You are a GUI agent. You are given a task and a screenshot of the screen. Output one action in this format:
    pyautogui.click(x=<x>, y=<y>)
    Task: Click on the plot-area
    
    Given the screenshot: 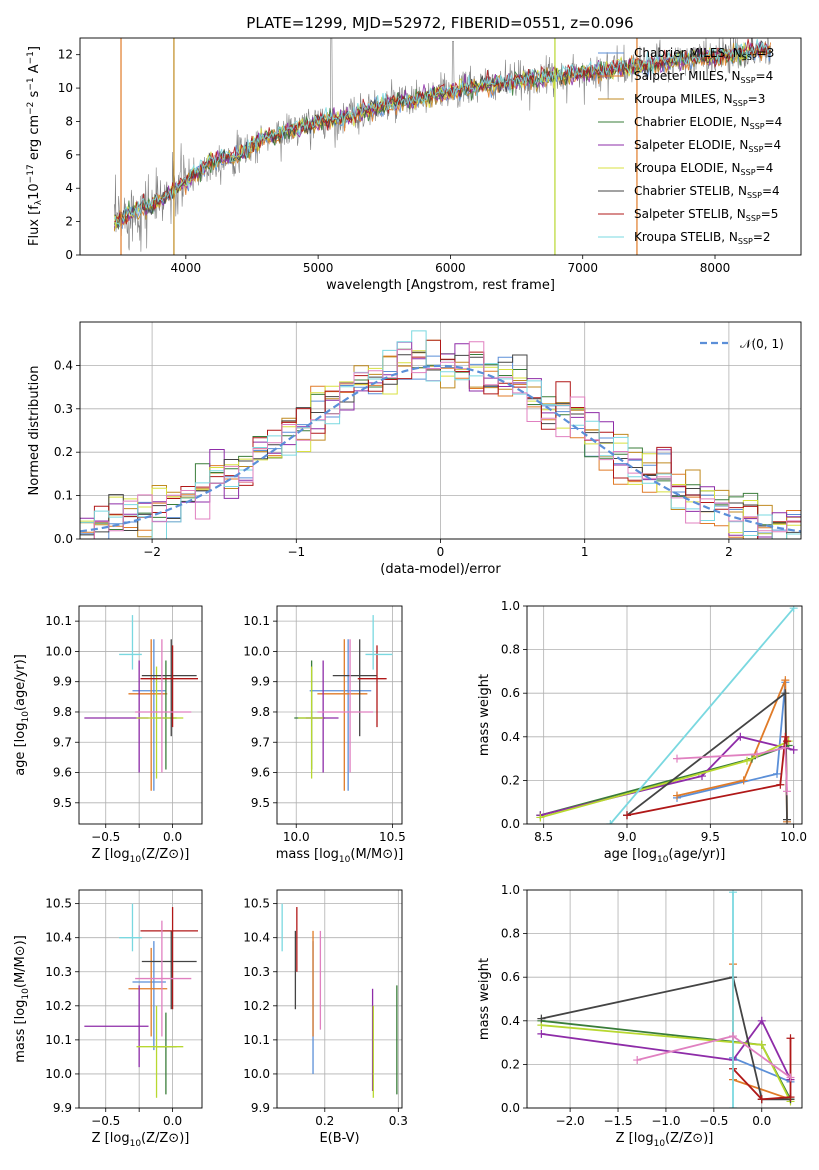 What is the action you would take?
    pyautogui.click(x=666, y=999)
    